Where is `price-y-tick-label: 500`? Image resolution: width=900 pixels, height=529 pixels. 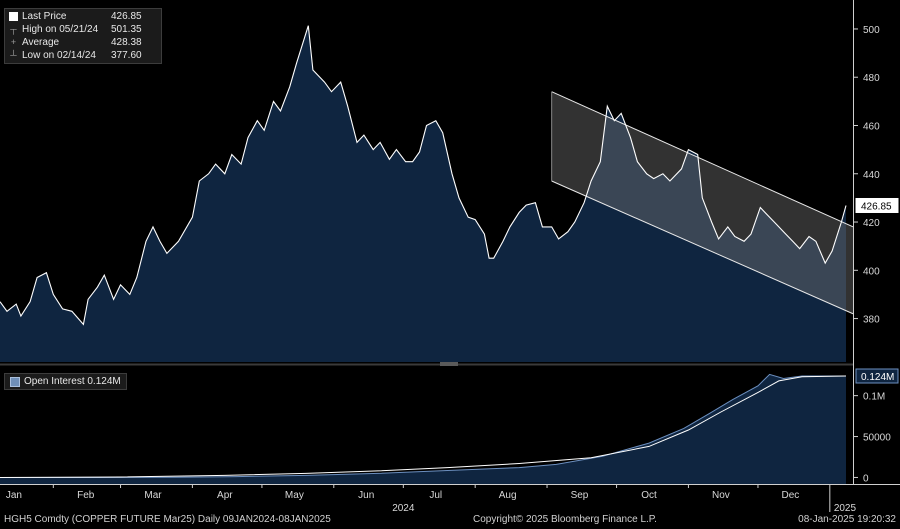 price-y-tick-label: 500 is located at coordinates (871, 30).